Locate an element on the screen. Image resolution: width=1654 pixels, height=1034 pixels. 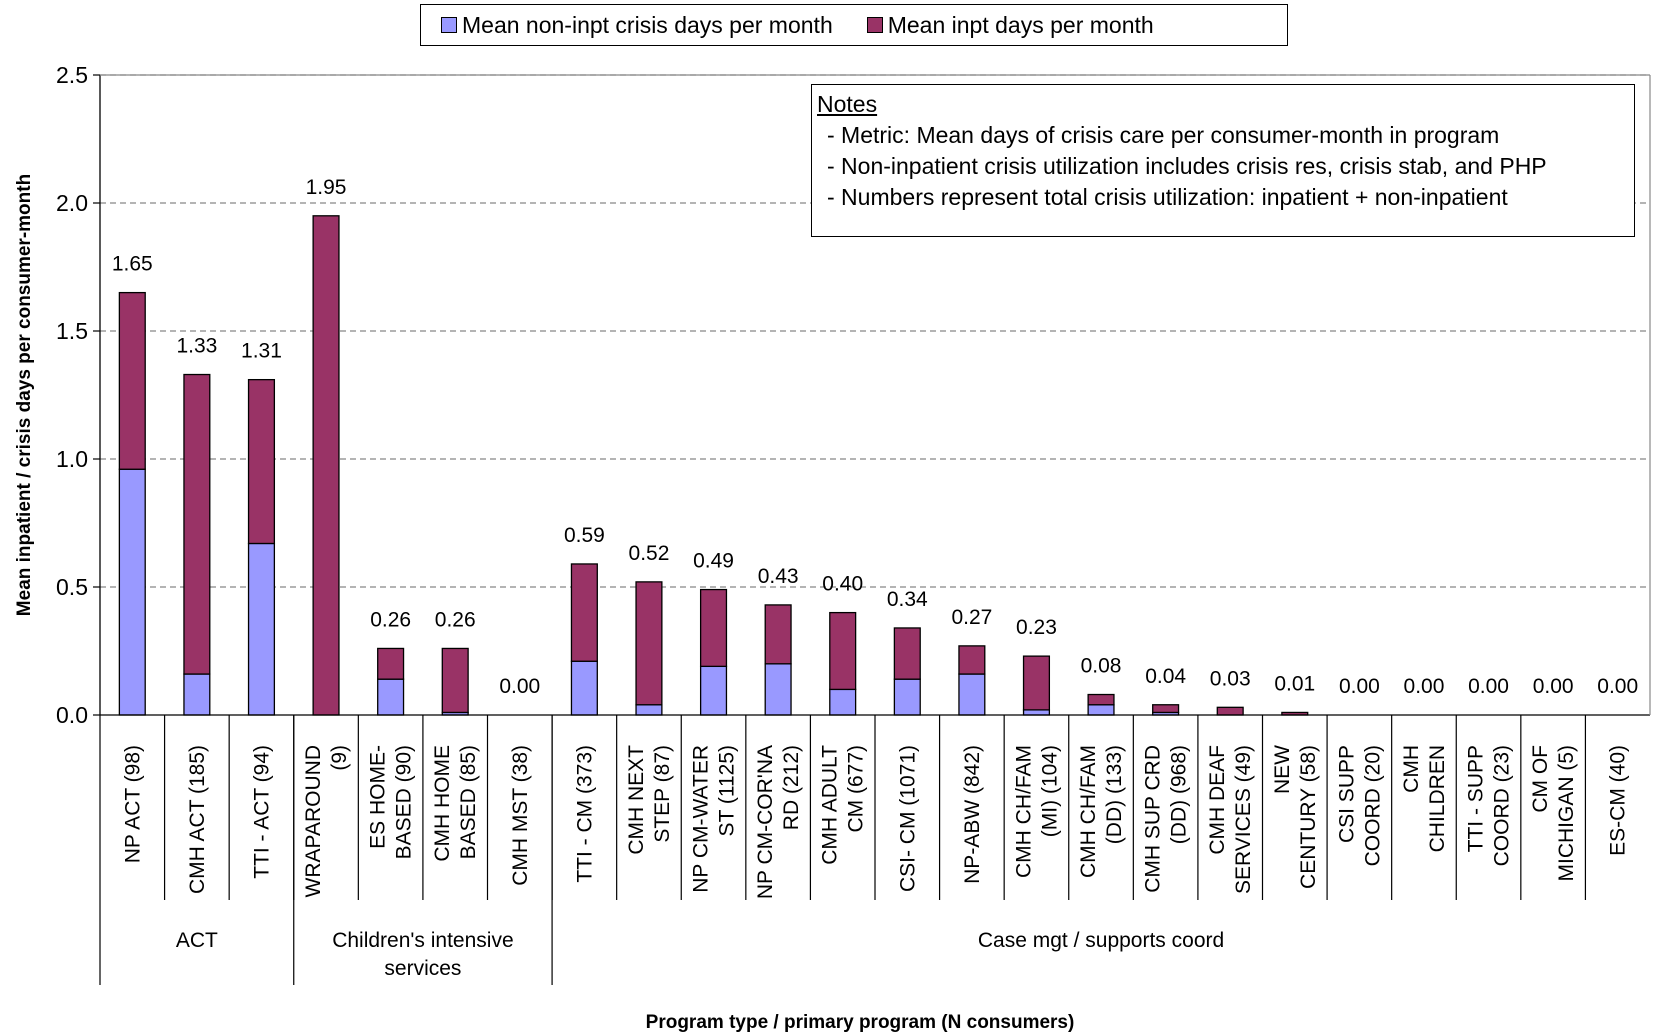
x-category-label-line: NP CM-COR'NA is located at coordinates (765, 822).